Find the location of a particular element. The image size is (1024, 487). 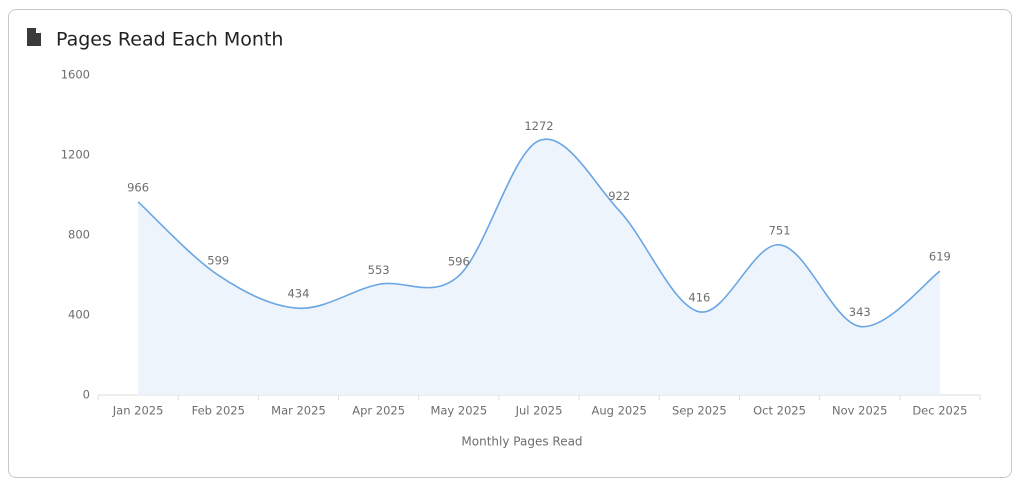

x-tick-label: Jul 2025 is located at coordinates (539, 411).